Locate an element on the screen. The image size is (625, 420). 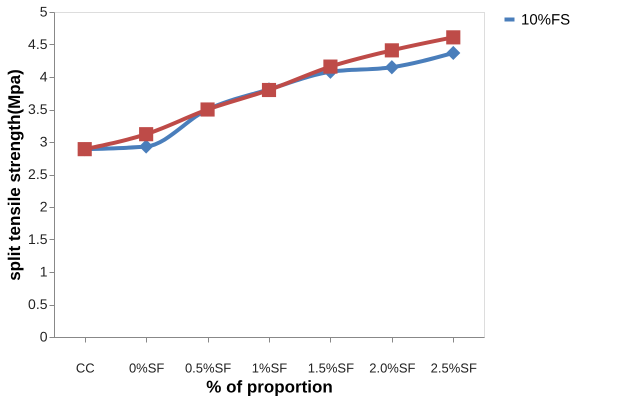
x-tick-label: 0.5%SF is located at coordinates (208, 368).